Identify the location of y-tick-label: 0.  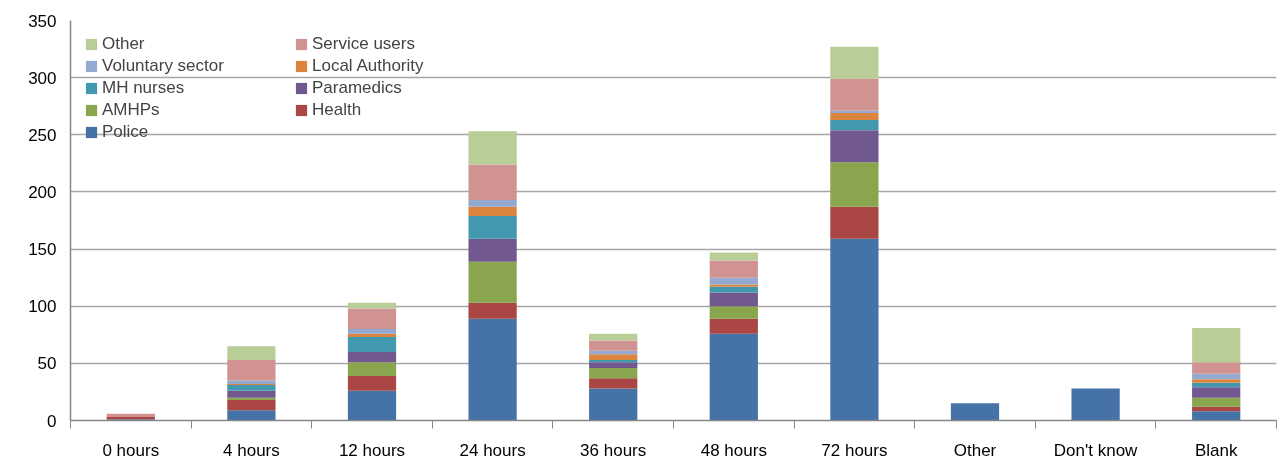
(52, 421).